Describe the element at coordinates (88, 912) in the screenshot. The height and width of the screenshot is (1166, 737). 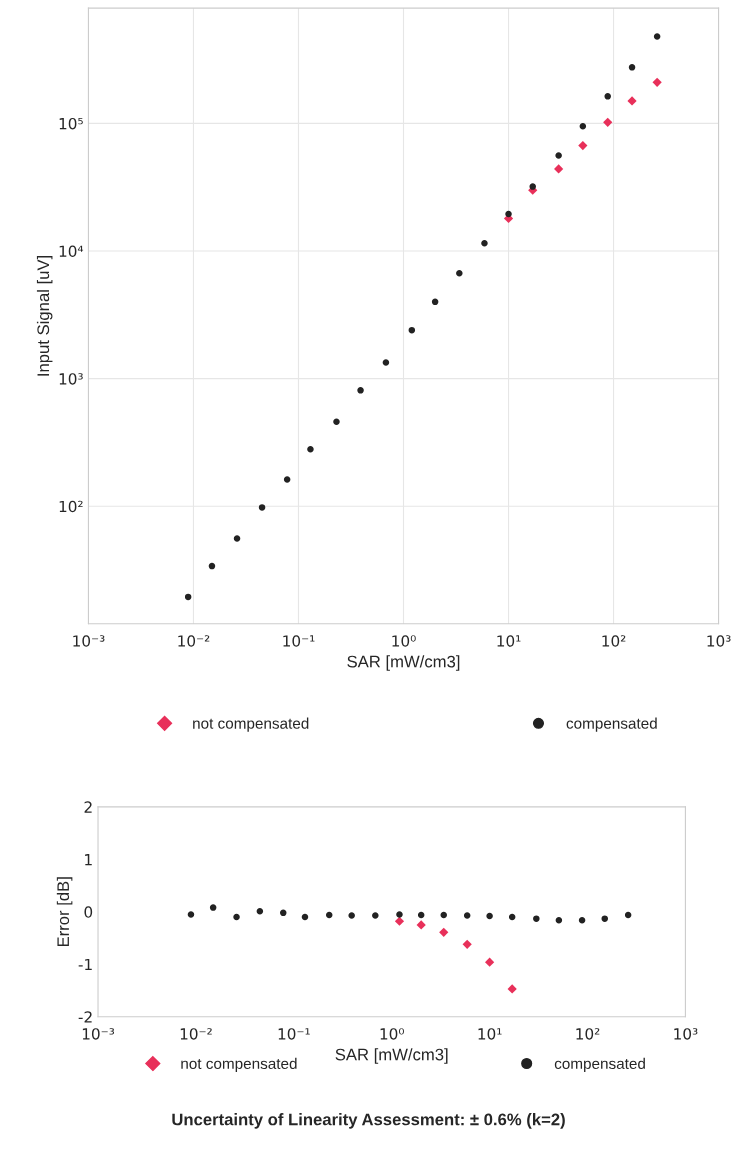
I see `y-tick-label: 0` at that location.